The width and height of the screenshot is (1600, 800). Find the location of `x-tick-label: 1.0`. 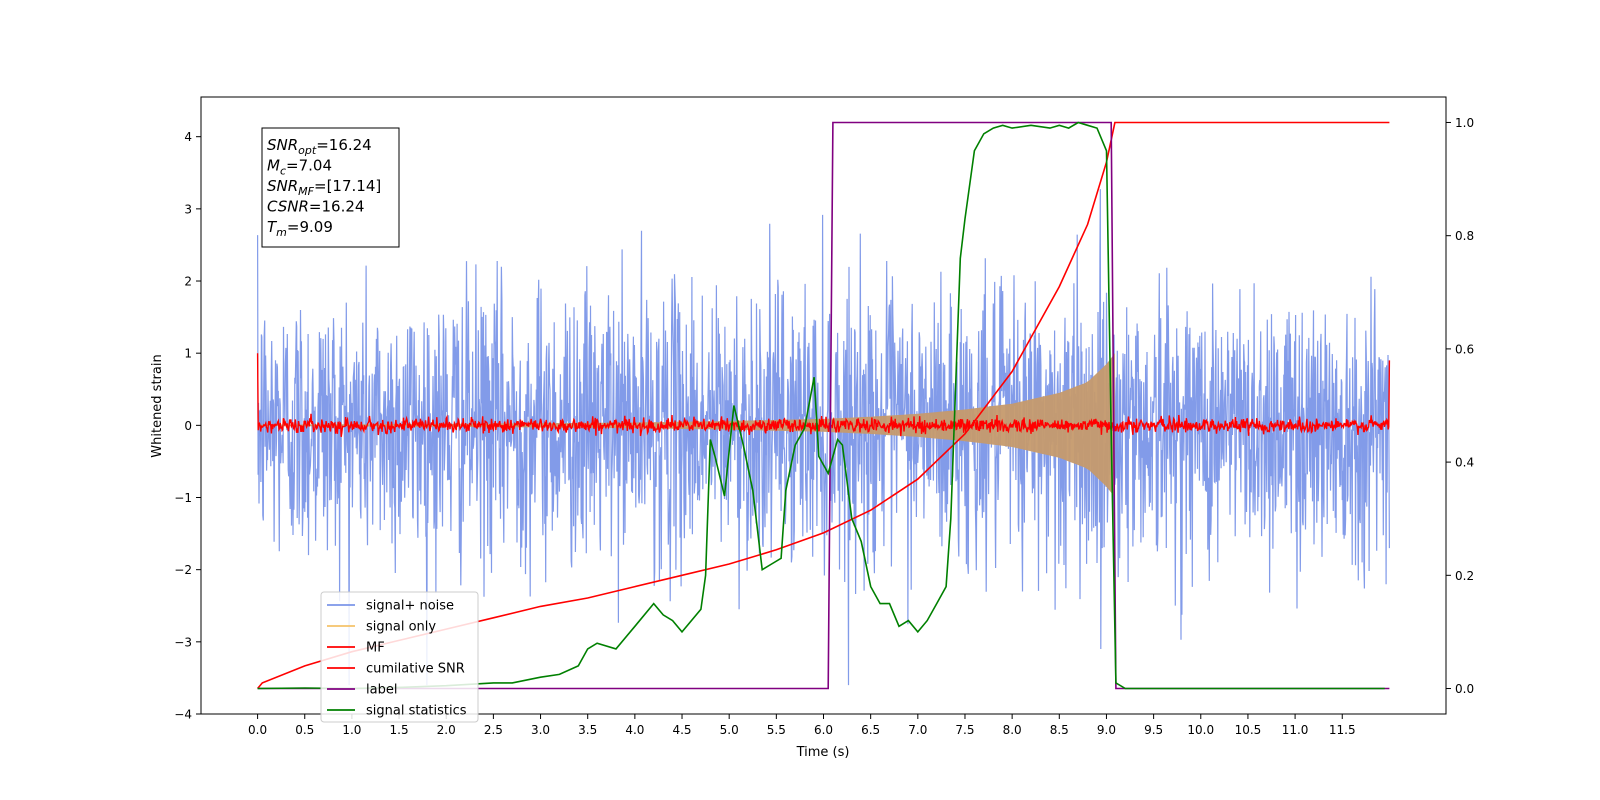

x-tick-label: 1.0 is located at coordinates (351, 730).